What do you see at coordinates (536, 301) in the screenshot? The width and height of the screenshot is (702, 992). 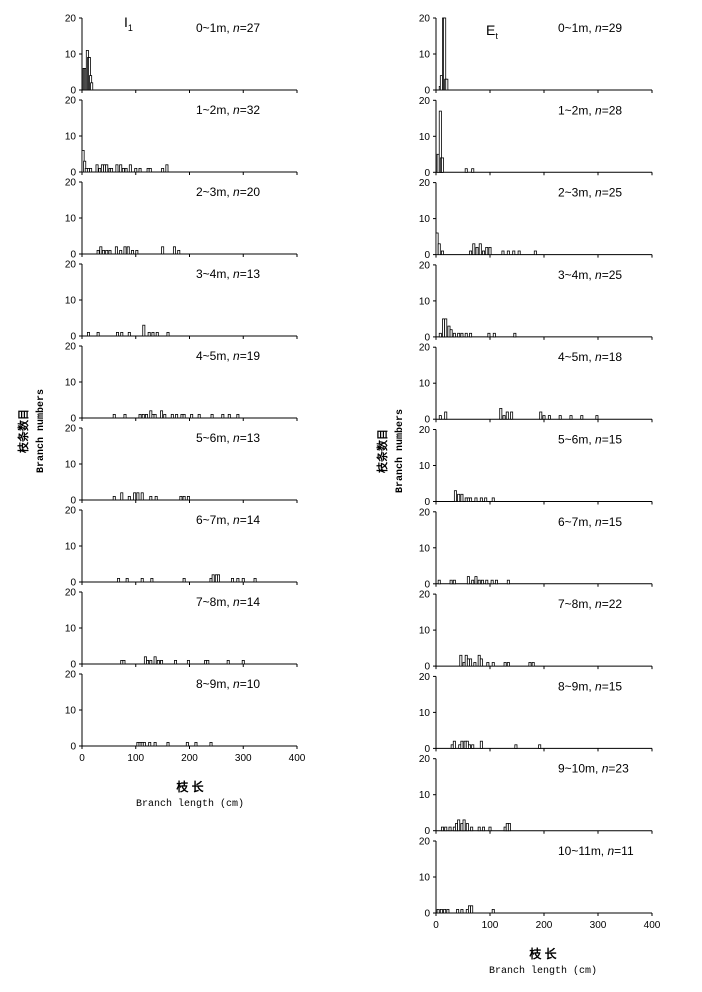 I see `panel-et-4: 0 10 20 3~4m, n=25` at bounding box center [536, 301].